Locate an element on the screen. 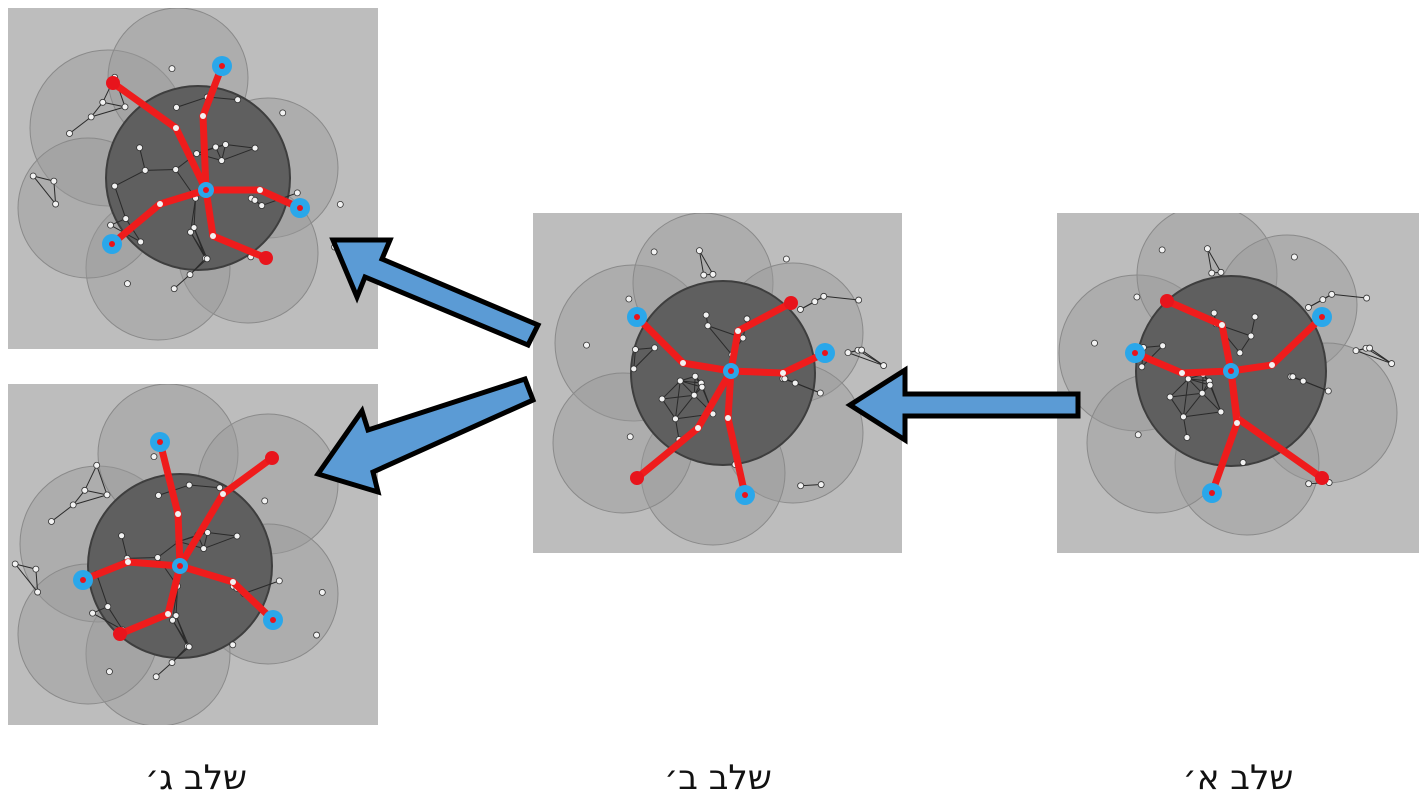  stage-c-top-panel is located at coordinates (193, 178).